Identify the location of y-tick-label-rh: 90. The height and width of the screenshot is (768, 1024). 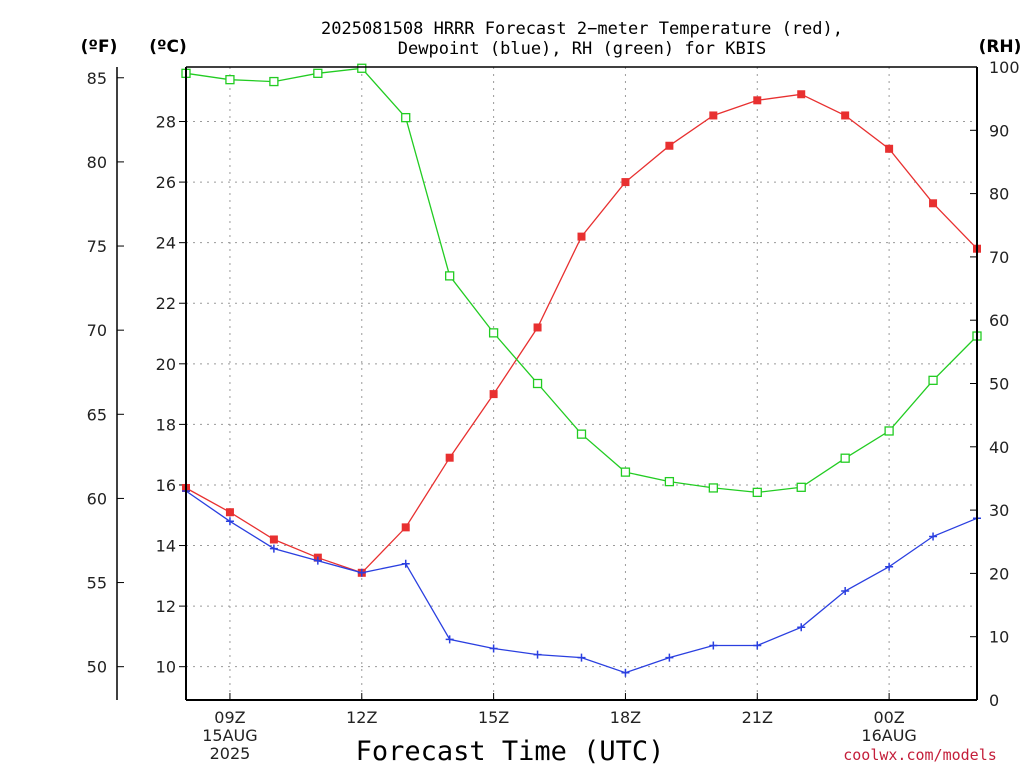
(999, 130).